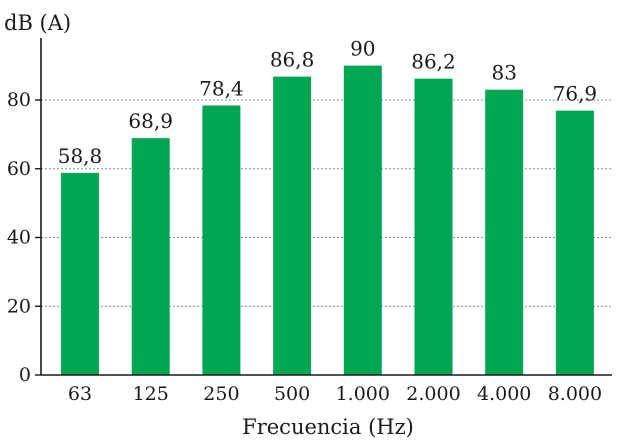  Describe the element at coordinates (575, 394) in the screenshot. I see `x-tick-label: 8.000` at that location.